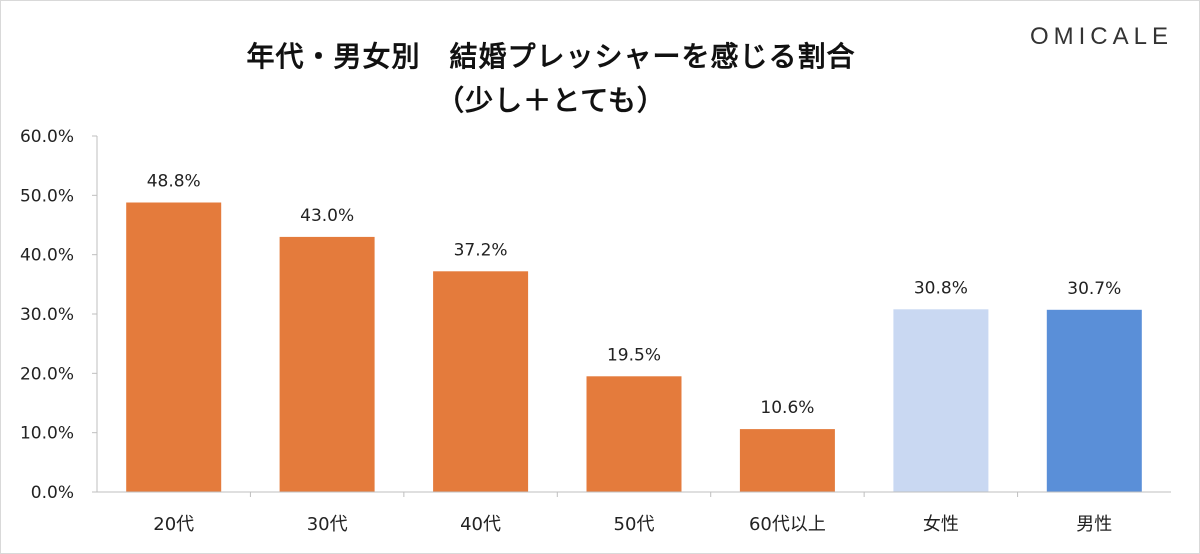  Describe the element at coordinates (941, 288) in the screenshot. I see `data-label: 30.8%` at that location.